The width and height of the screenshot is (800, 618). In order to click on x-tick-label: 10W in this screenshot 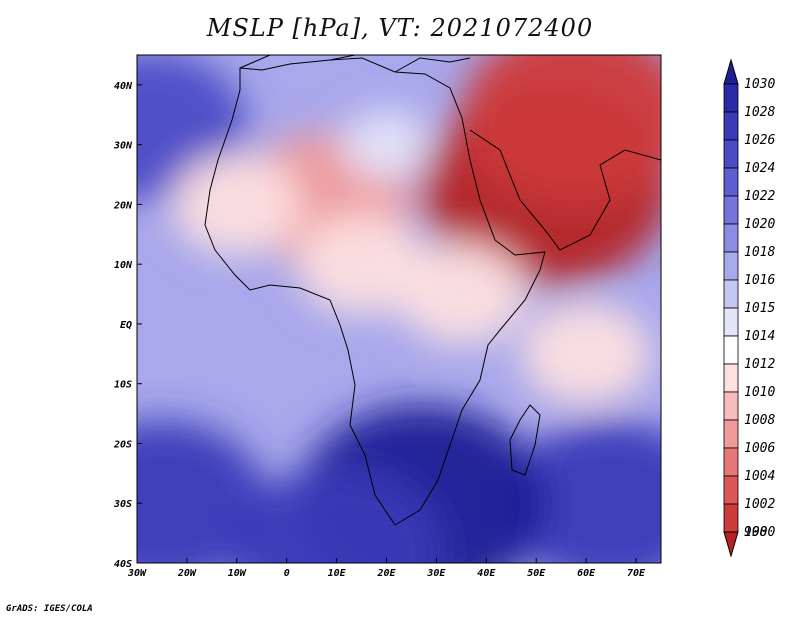, I will do `click(237, 573)`.